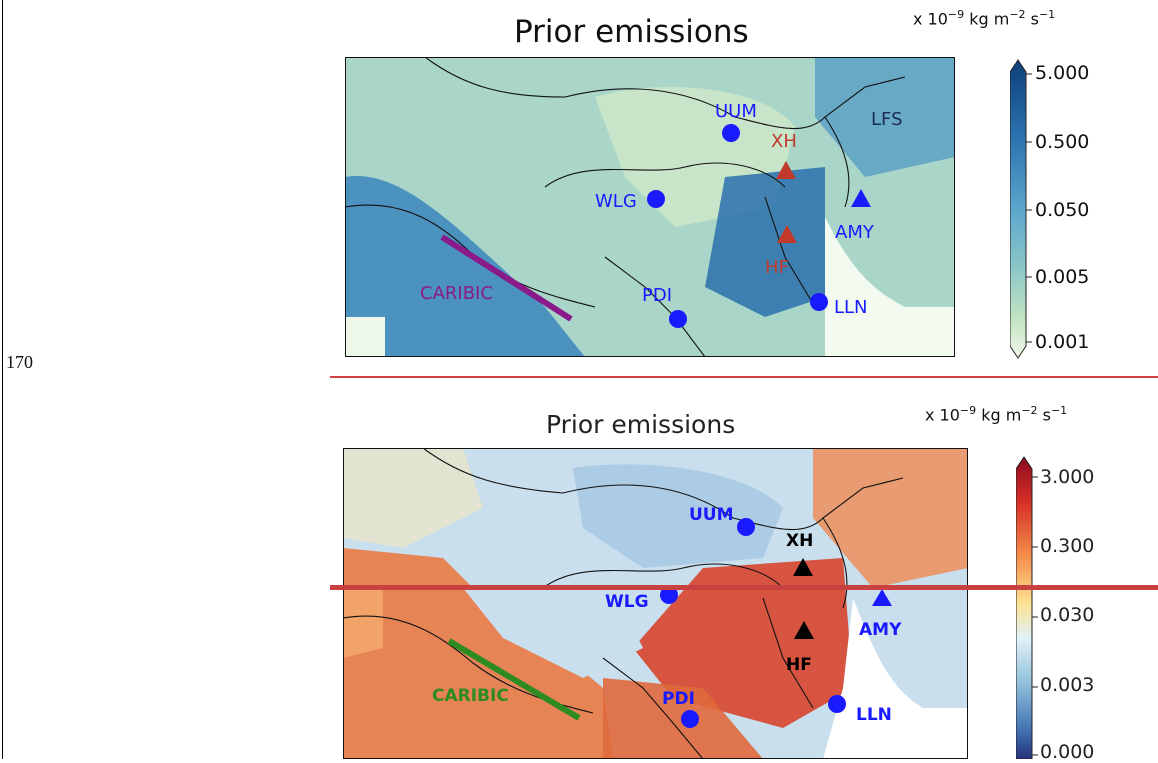  I want to click on top-colorbar, so click(1021, 209).